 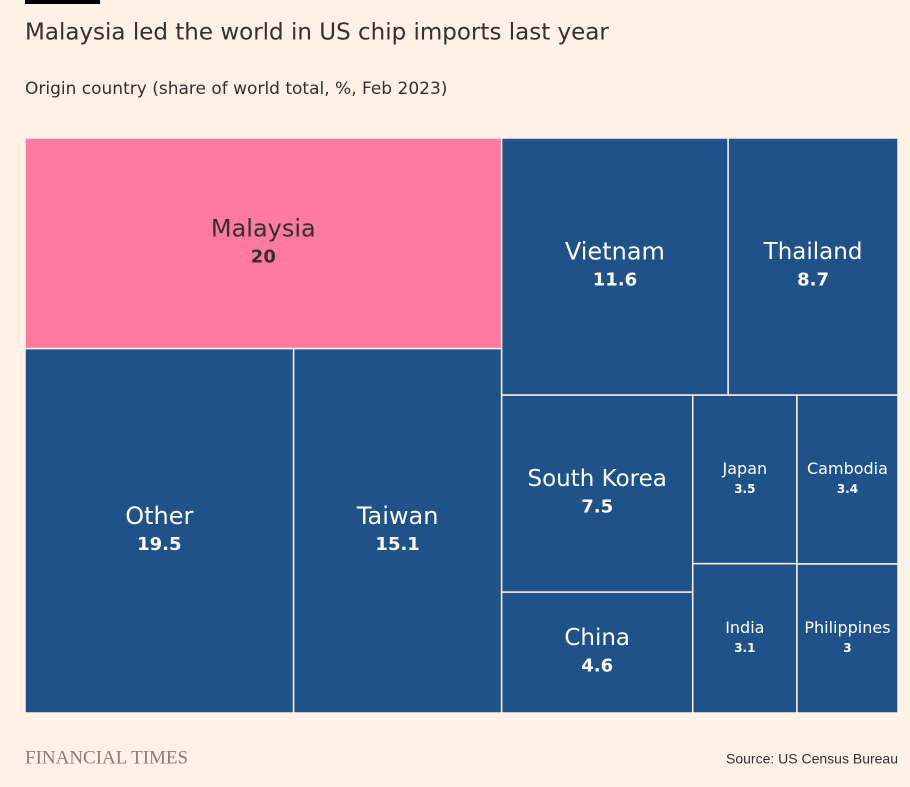 What do you see at coordinates (263, 228) in the screenshot?
I see `cell-label: Malaysia` at bounding box center [263, 228].